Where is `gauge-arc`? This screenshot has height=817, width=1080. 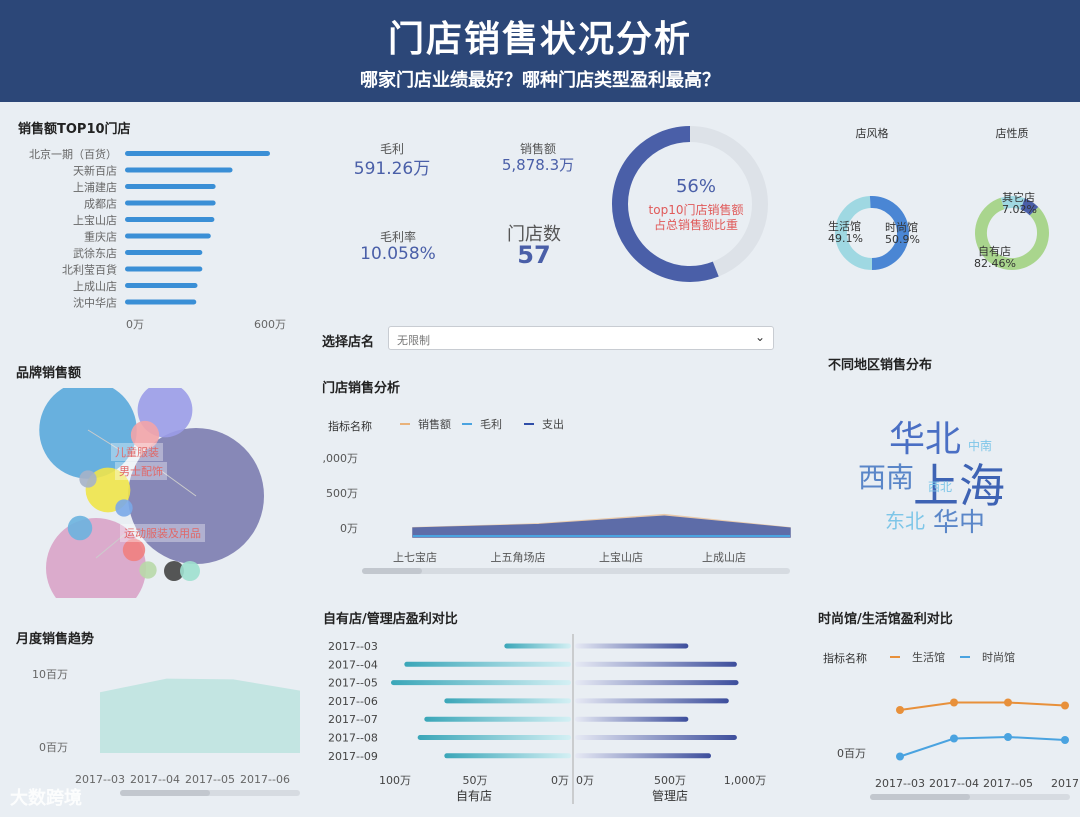
gauge-arc is located at coordinates (665, 204).